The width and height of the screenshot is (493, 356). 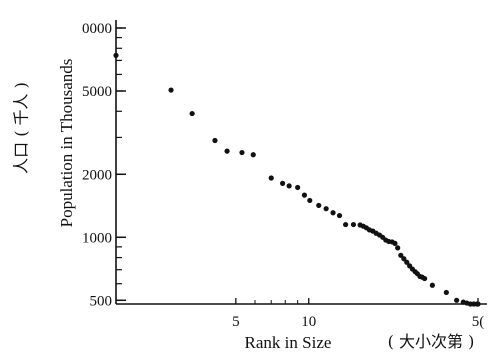 I want to click on y-ticks: 500 1000 2000 5000 0000, so click(x=104, y=165).